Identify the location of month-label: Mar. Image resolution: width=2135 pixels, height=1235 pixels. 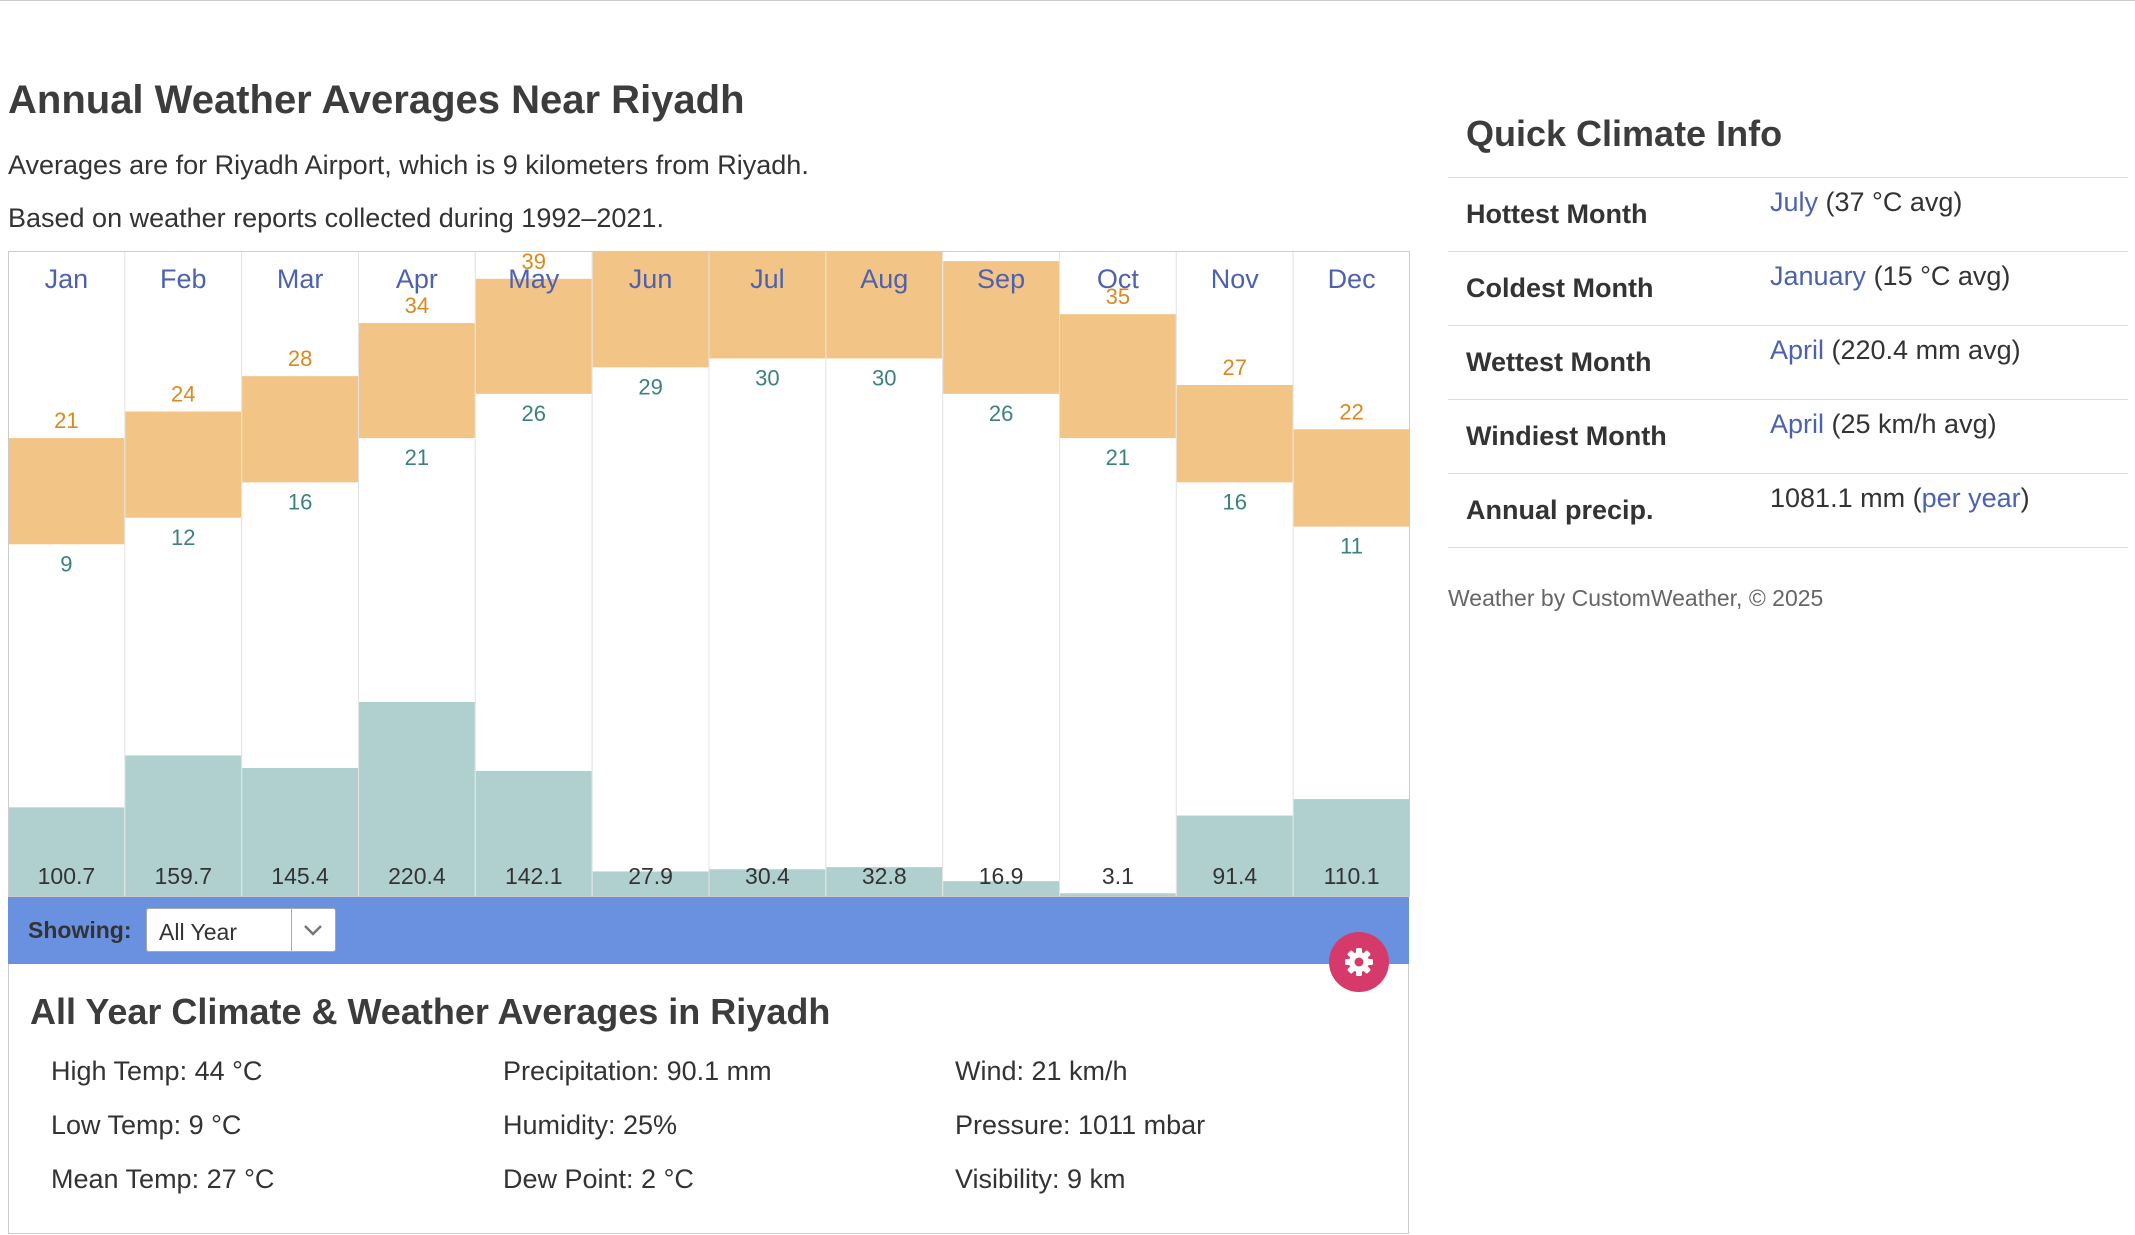
(300, 279).